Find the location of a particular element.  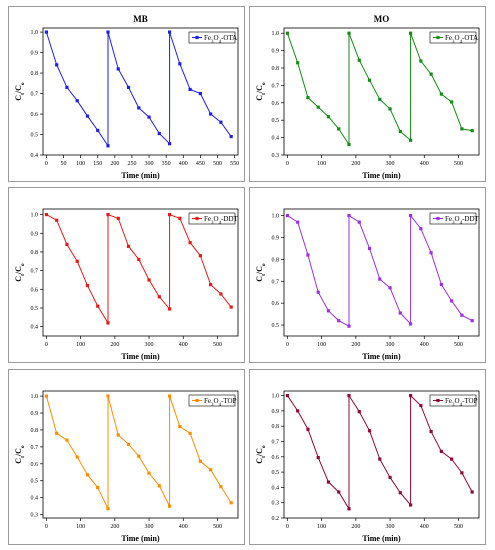

x-tick-label: 0 is located at coordinates (287, 527).